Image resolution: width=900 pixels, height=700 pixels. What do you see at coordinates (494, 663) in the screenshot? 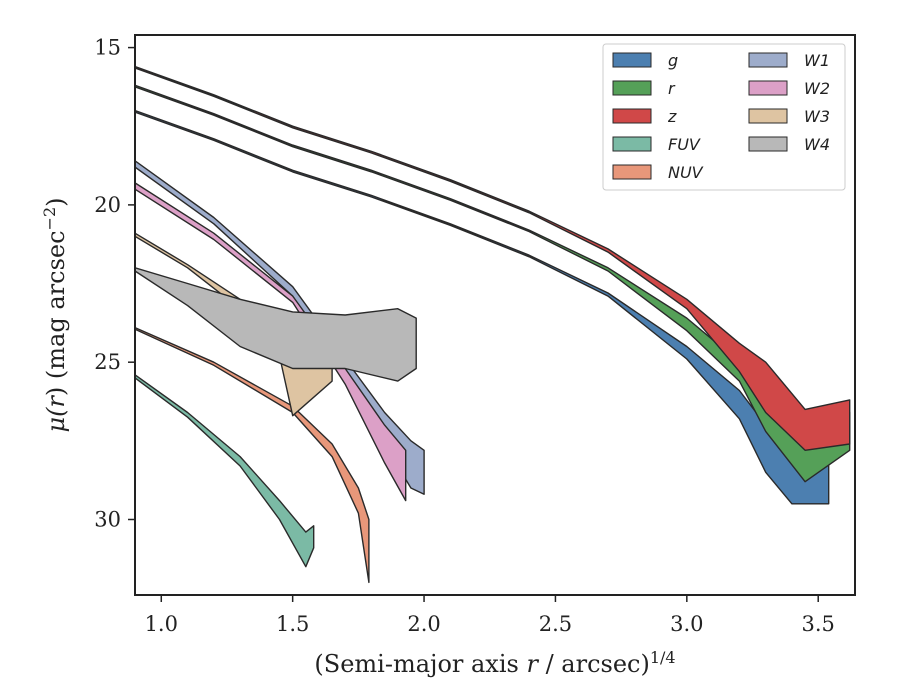
I see `x-axis-label: (Semi-major axis r / arcsec)1/4` at bounding box center [494, 663].